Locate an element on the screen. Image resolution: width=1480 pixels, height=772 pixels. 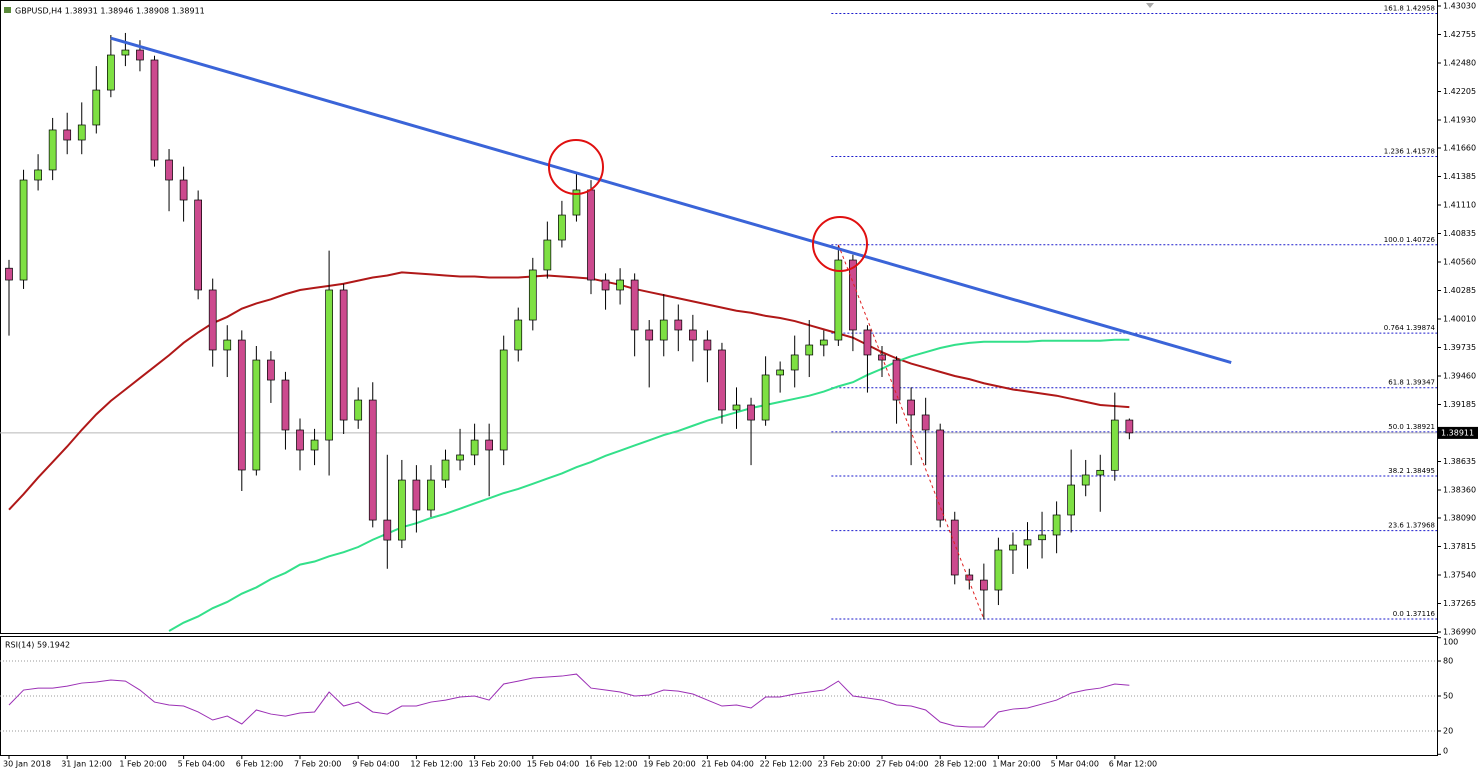
last-price-box is located at coordinates (1458, 432).